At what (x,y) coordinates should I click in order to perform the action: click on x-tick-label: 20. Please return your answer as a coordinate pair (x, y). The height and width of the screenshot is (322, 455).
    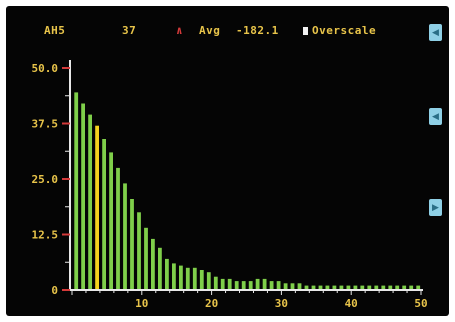
    Looking at the image, I should click on (211, 303).